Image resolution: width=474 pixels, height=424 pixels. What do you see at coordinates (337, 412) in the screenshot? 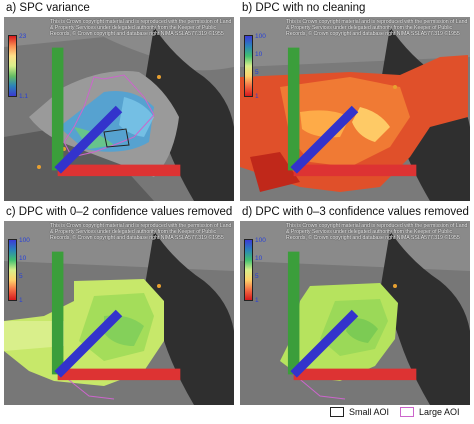
I see `small-aoi-swatch` at bounding box center [337, 412].